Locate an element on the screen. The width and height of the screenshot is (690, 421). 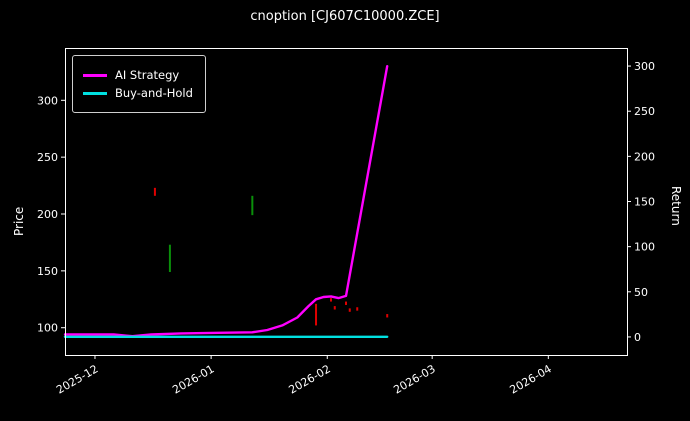
svg-text: 50 is located at coordinates (641, 292).